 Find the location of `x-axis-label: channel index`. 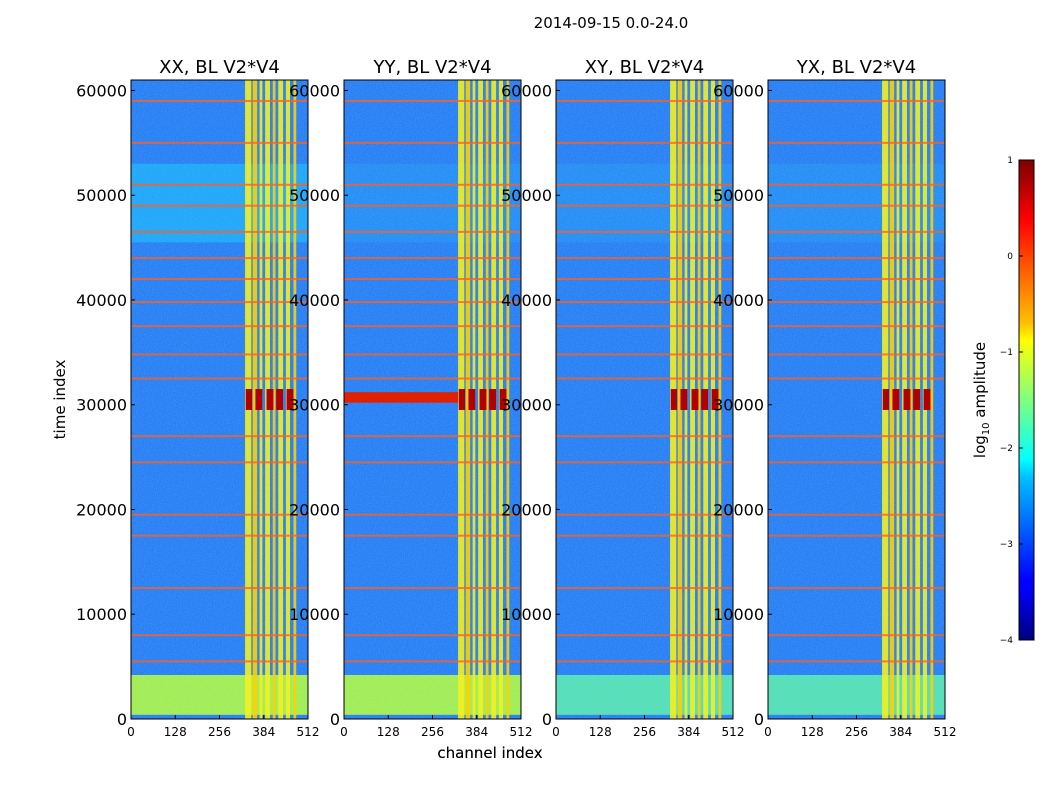

x-axis-label: channel index is located at coordinates (489, 753).